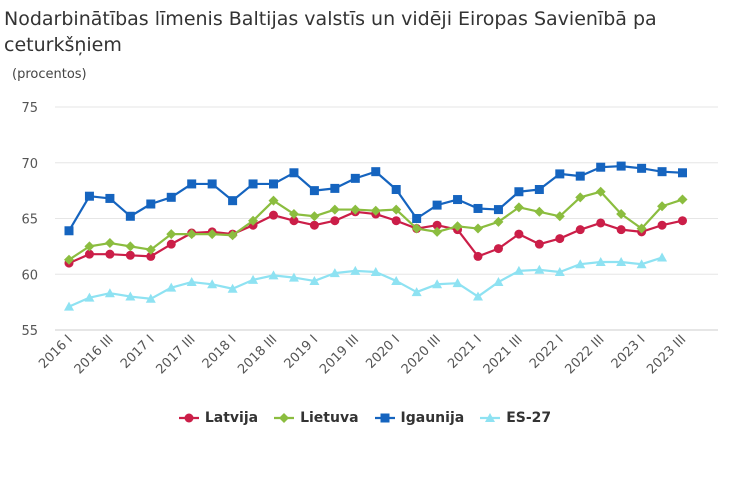 The width and height of the screenshot is (730, 487). I want to click on y-axis-ticks: 55 60 65 70 75, so click(29, 220).